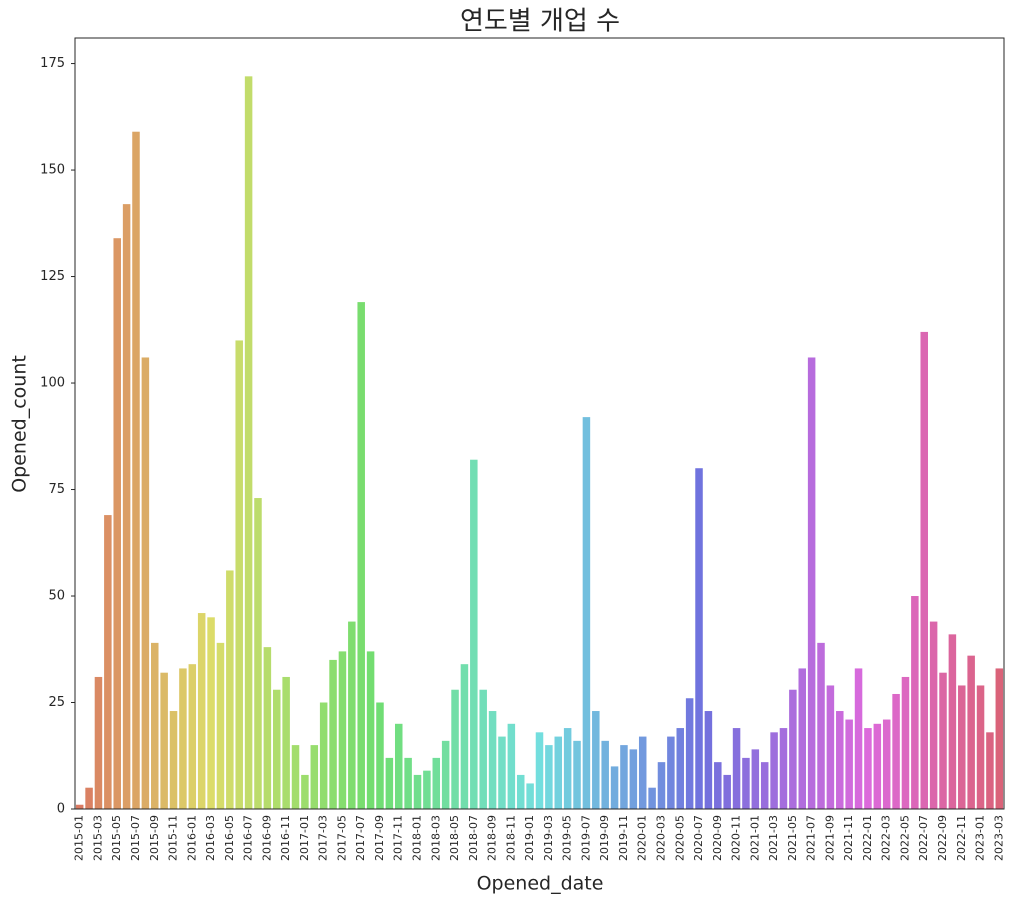  Describe the element at coordinates (961, 838) in the screenshot. I see `x-tick-label: 2022-11` at that location.